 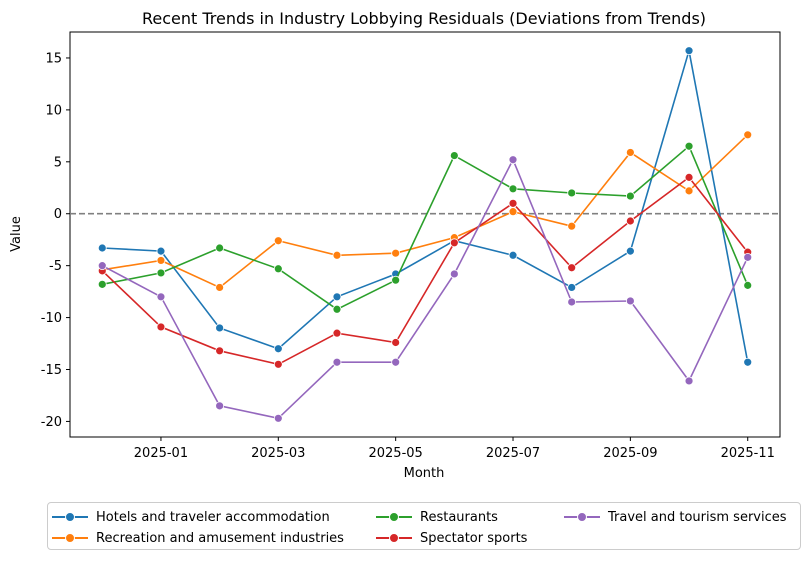 I want to click on y-tick-label: 5, so click(x=58, y=162).